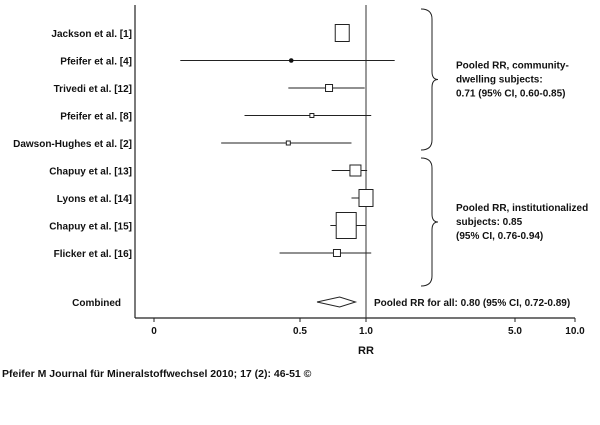 Image resolution: width=600 pixels, height=425 pixels. I want to click on x-tick-label: 0.5, so click(300, 331).